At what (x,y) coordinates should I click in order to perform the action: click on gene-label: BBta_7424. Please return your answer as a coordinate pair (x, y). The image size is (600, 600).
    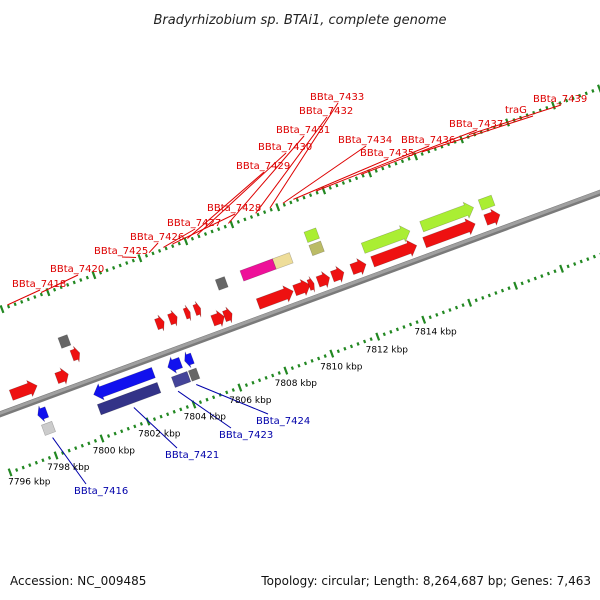
    Looking at the image, I should click on (253, 405).